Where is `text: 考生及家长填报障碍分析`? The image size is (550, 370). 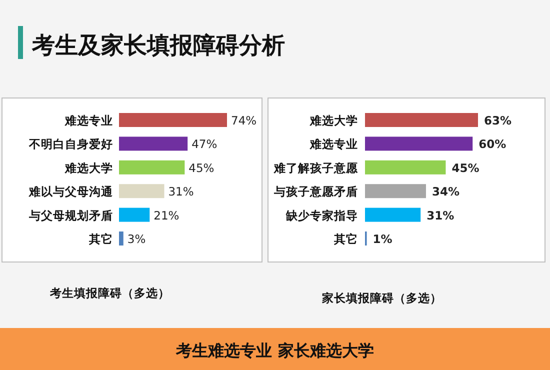
text: 考生及家长填报障碍分析 is located at coordinates (158, 45).